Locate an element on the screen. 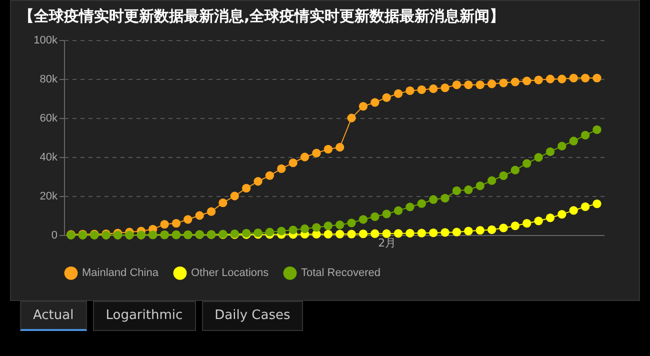 The image size is (650, 356). text: Daily Cases is located at coordinates (253, 316).